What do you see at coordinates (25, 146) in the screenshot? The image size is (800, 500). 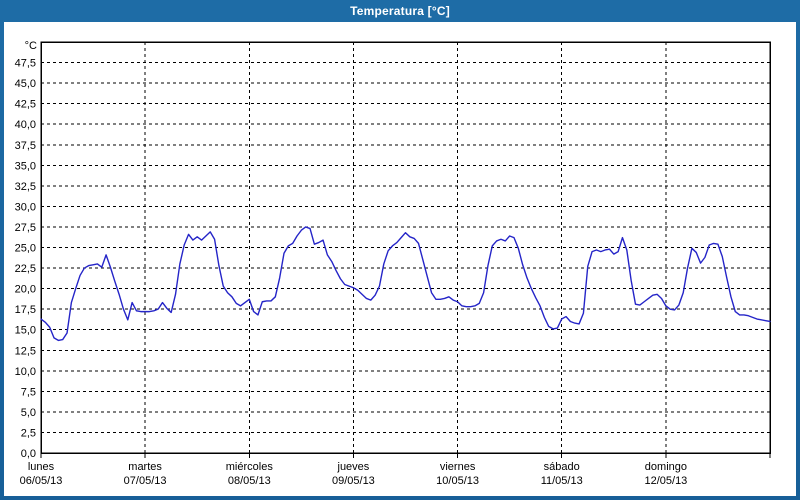 I see `y-axis-label: 37,5` at bounding box center [25, 146].